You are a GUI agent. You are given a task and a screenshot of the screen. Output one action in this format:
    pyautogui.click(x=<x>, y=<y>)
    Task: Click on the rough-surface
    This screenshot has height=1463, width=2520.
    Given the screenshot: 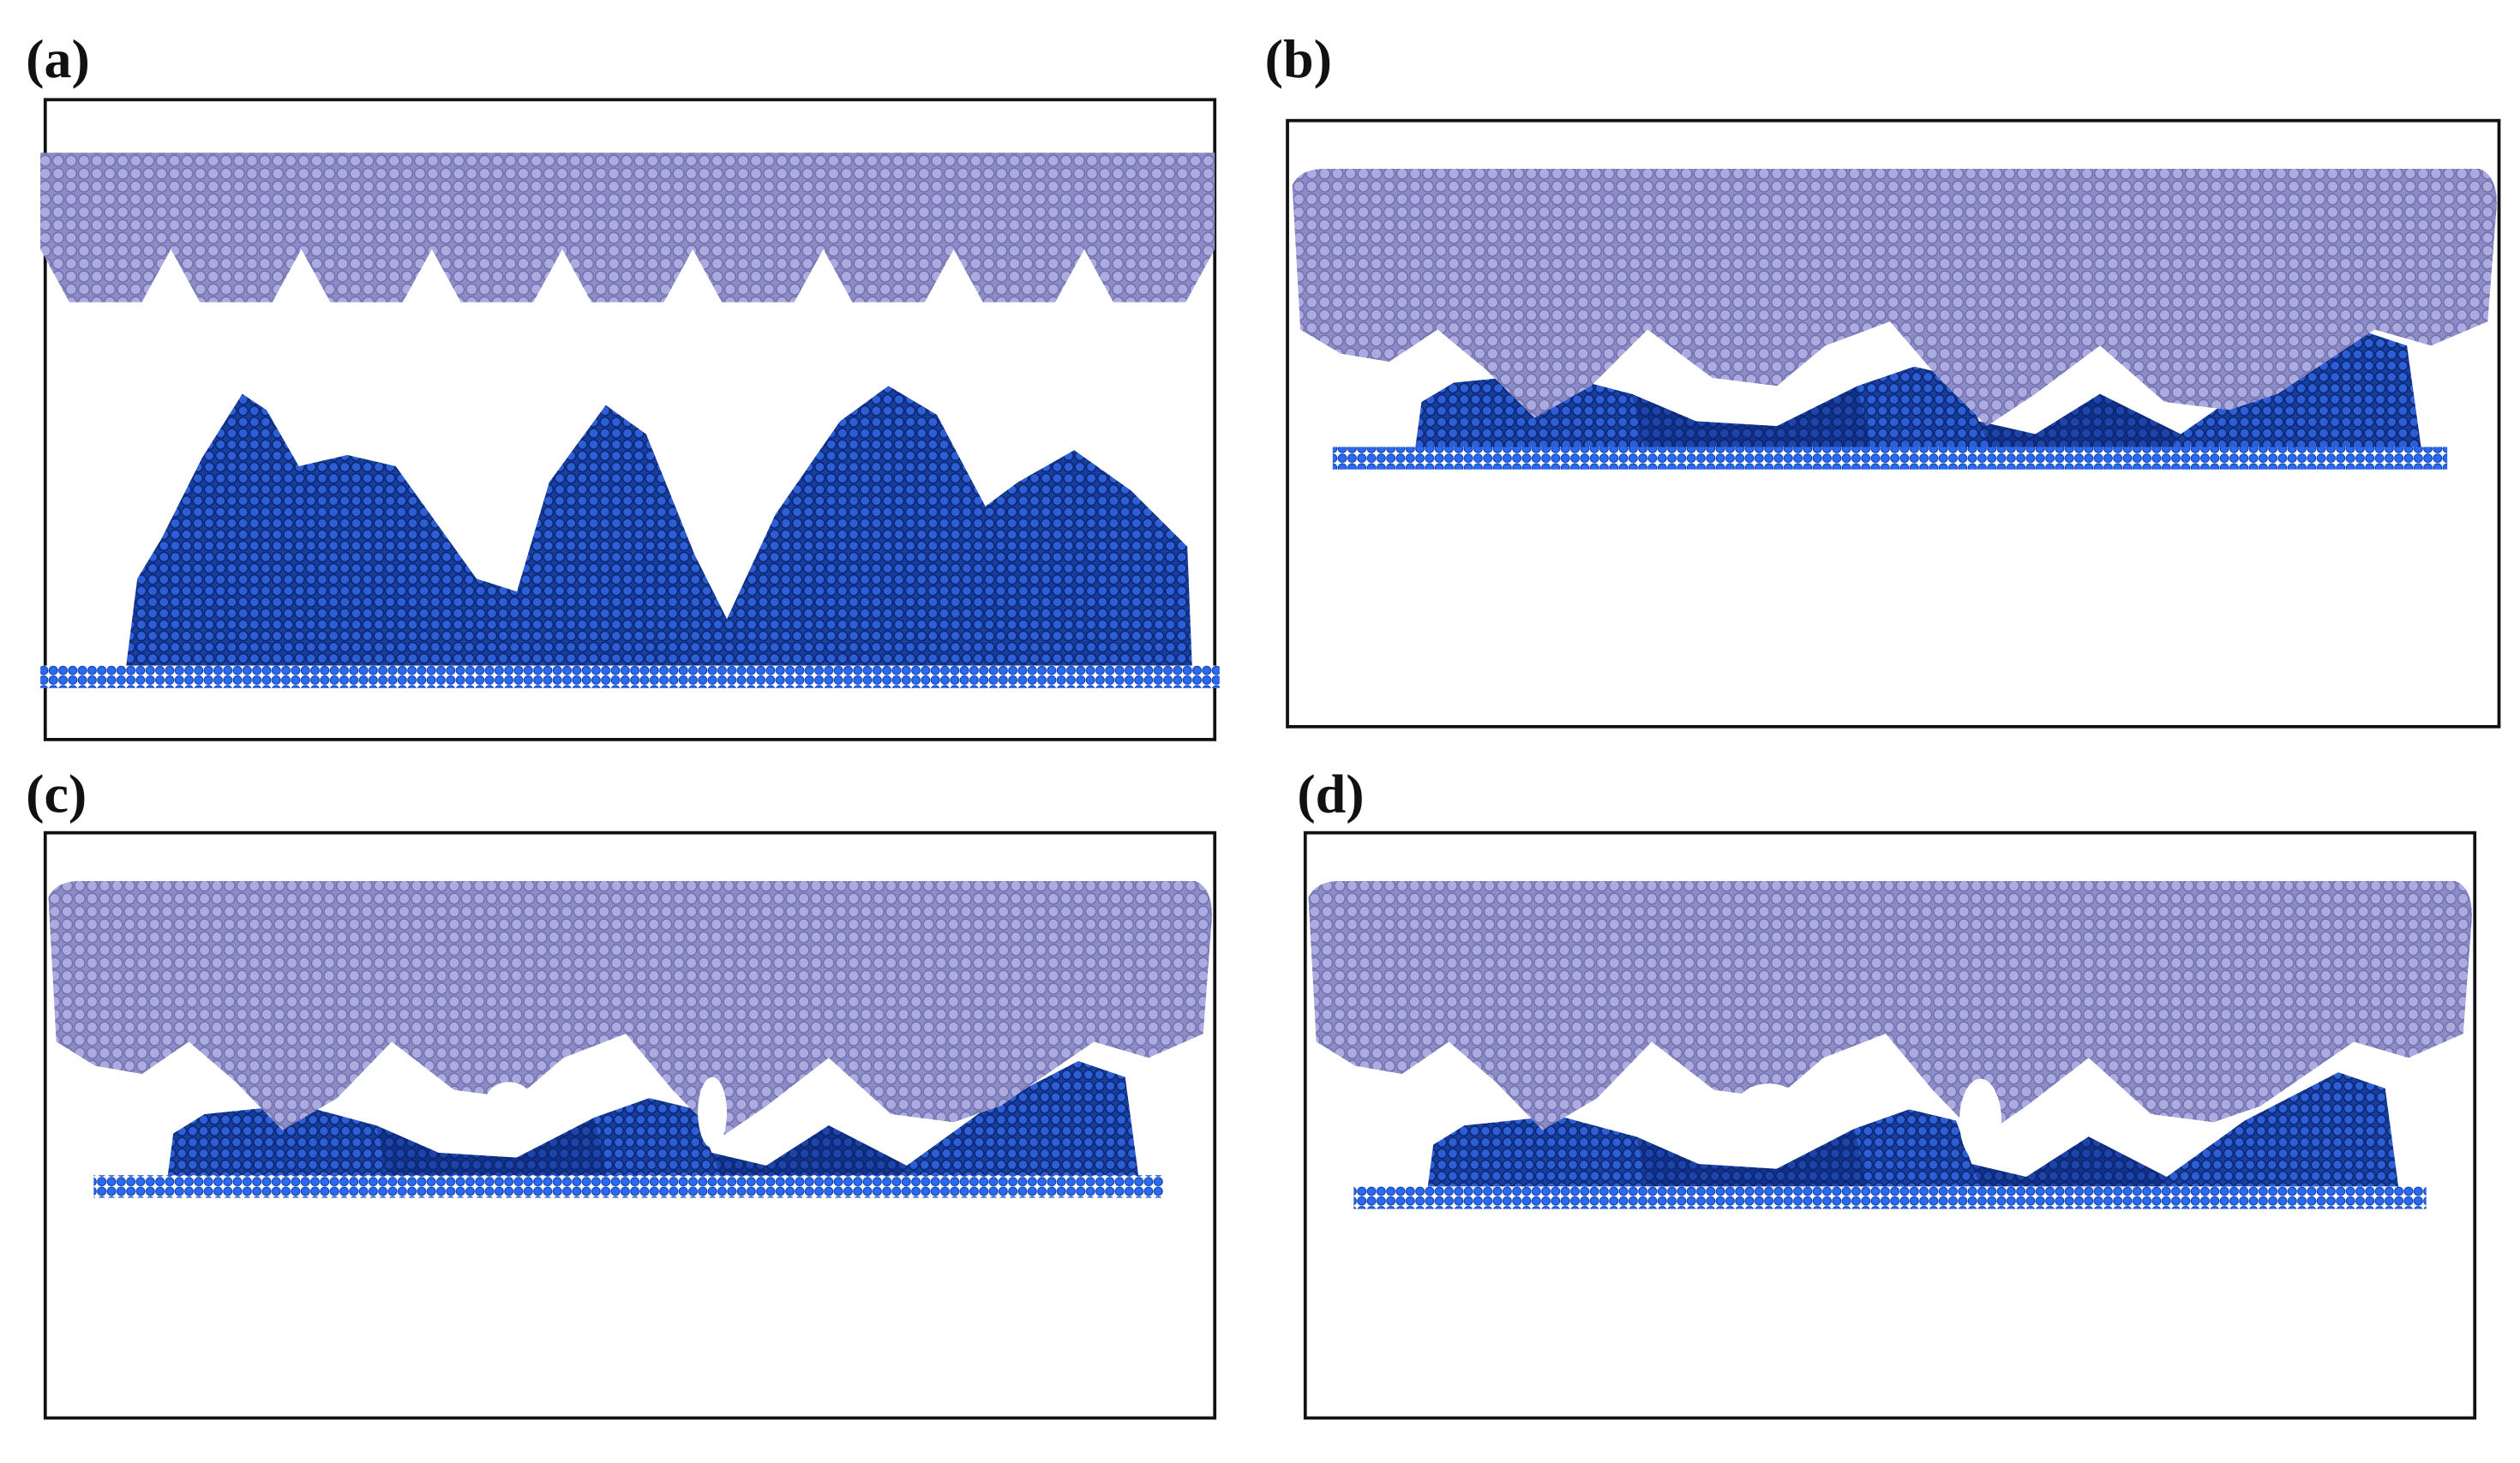 What is the action you would take?
    pyautogui.click(x=659, y=527)
    